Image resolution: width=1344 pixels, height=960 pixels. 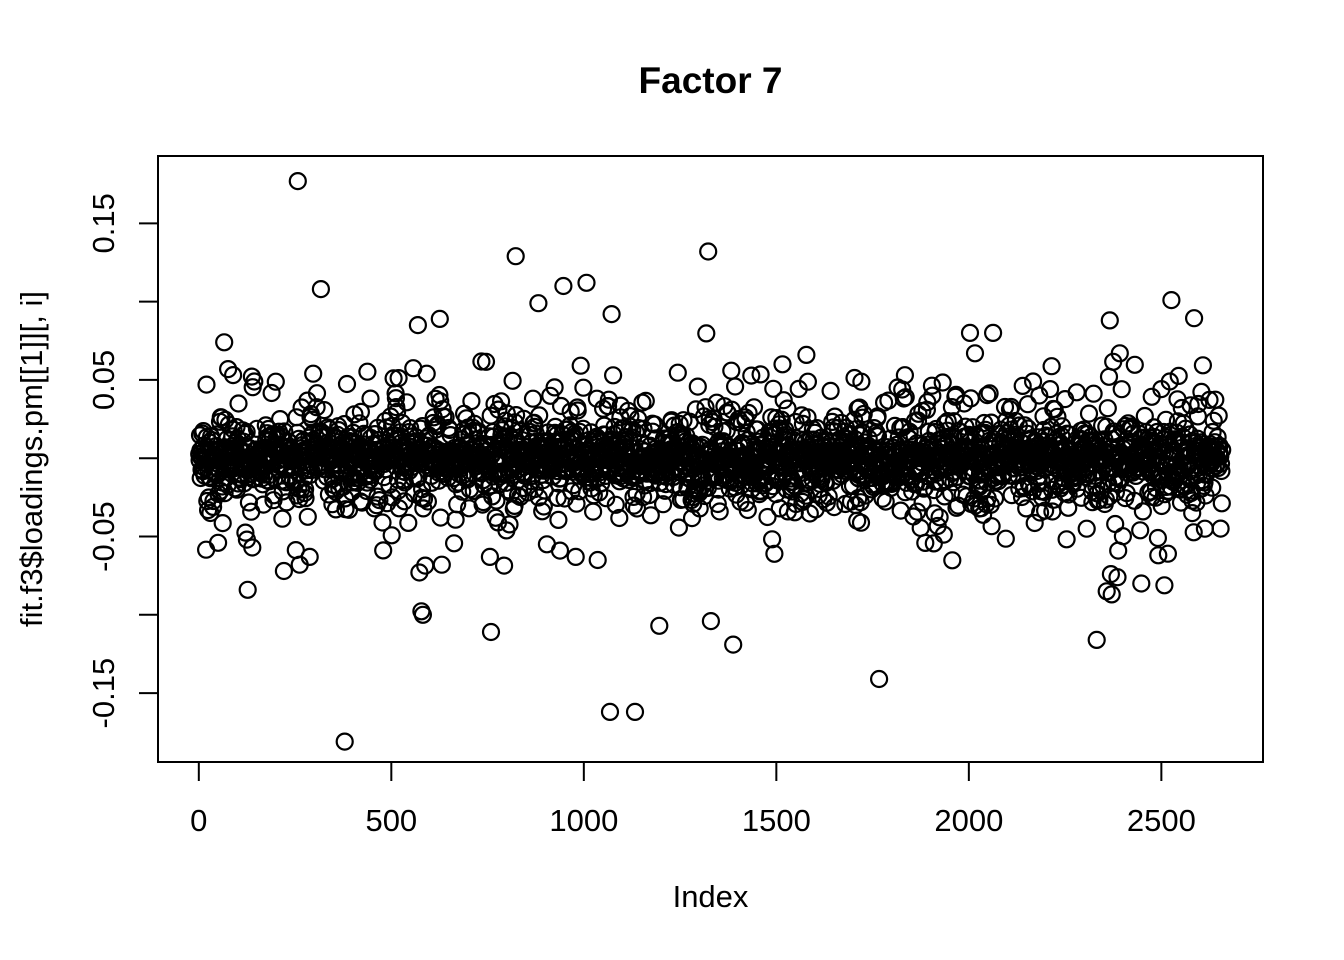 What do you see at coordinates (198, 820) in the screenshot?
I see `x-tick-label: 0` at bounding box center [198, 820].